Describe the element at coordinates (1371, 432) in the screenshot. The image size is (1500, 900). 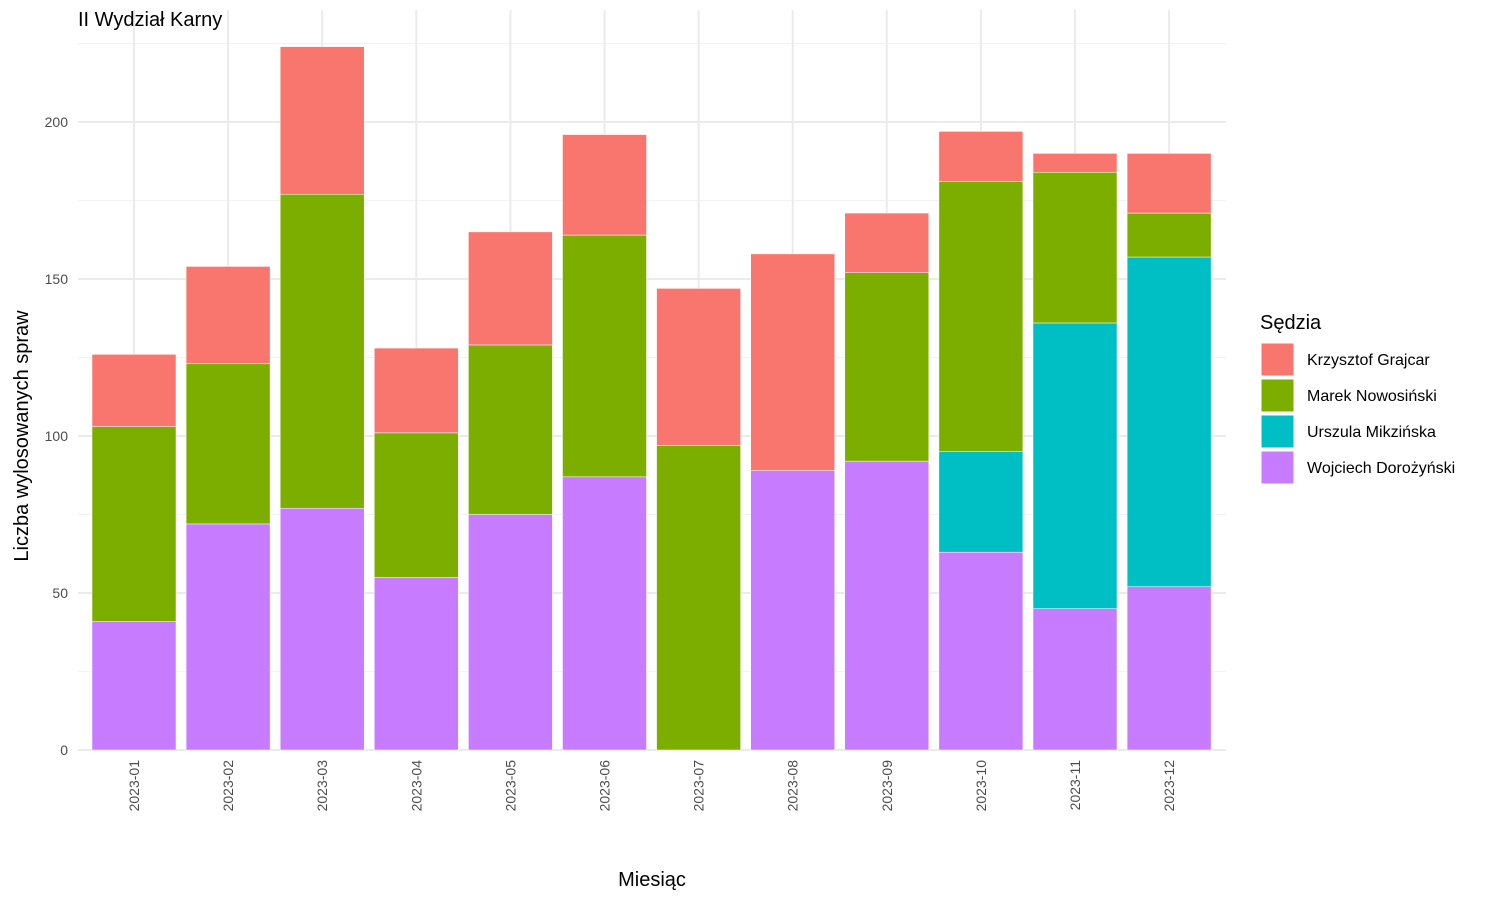
I see `legend-label: Urszula Mikzińska` at that location.